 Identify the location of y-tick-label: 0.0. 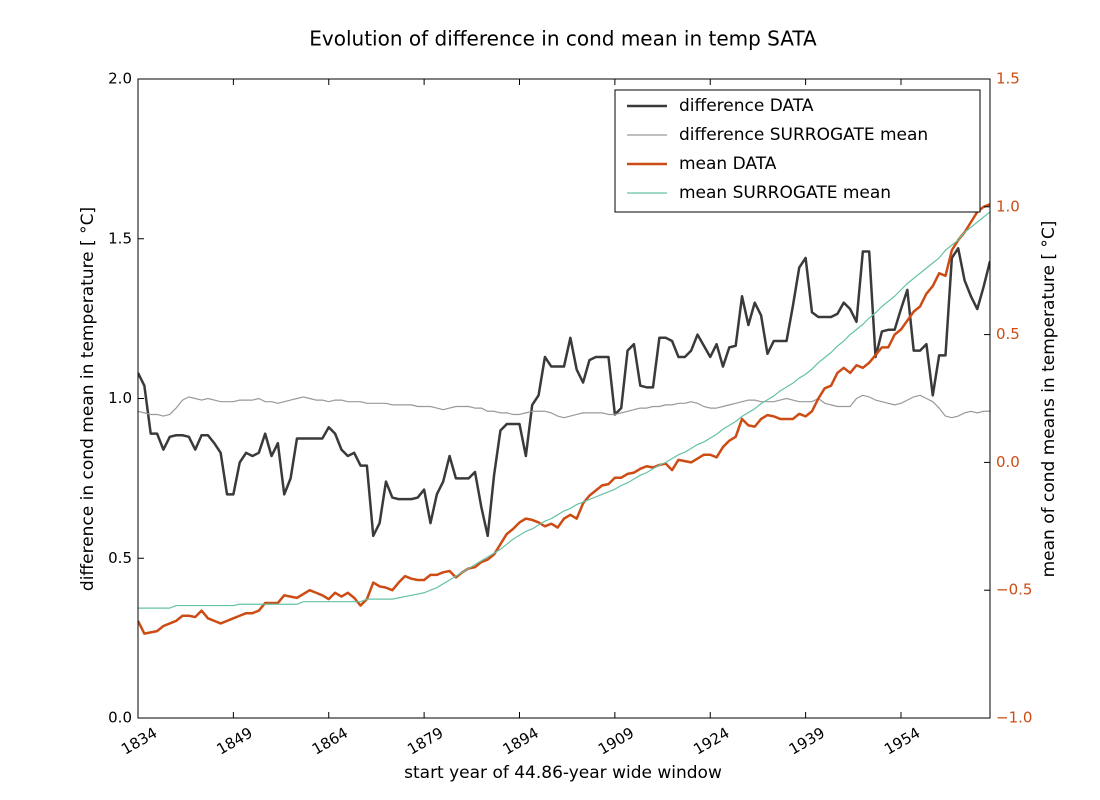
(120, 718).